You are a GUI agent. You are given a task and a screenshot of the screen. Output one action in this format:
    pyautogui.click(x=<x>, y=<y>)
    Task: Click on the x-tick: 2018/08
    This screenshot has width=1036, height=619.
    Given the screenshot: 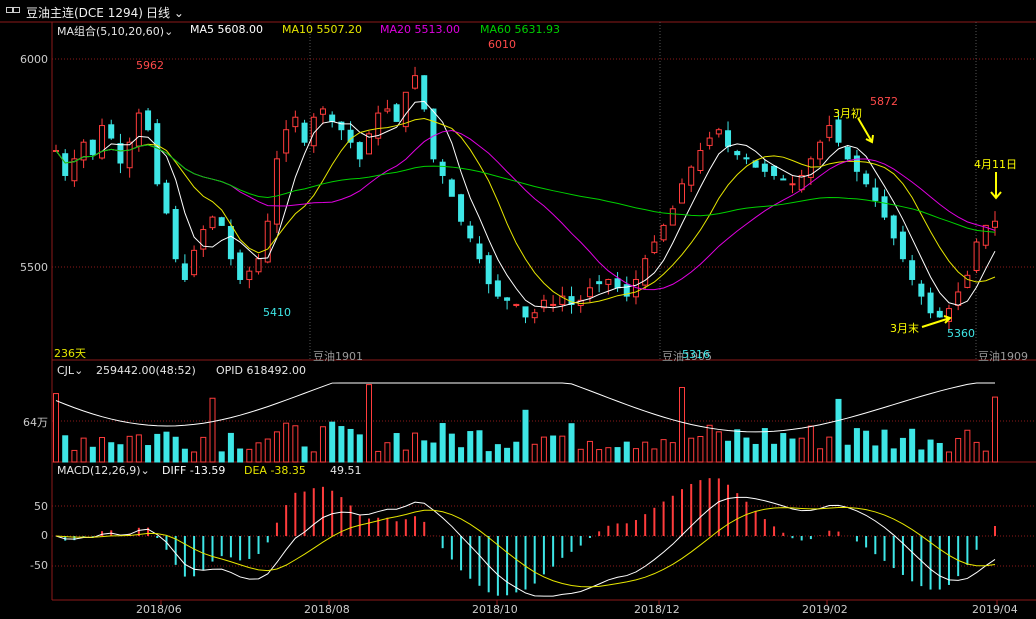 What is the action you would take?
    pyautogui.click(x=327, y=609)
    